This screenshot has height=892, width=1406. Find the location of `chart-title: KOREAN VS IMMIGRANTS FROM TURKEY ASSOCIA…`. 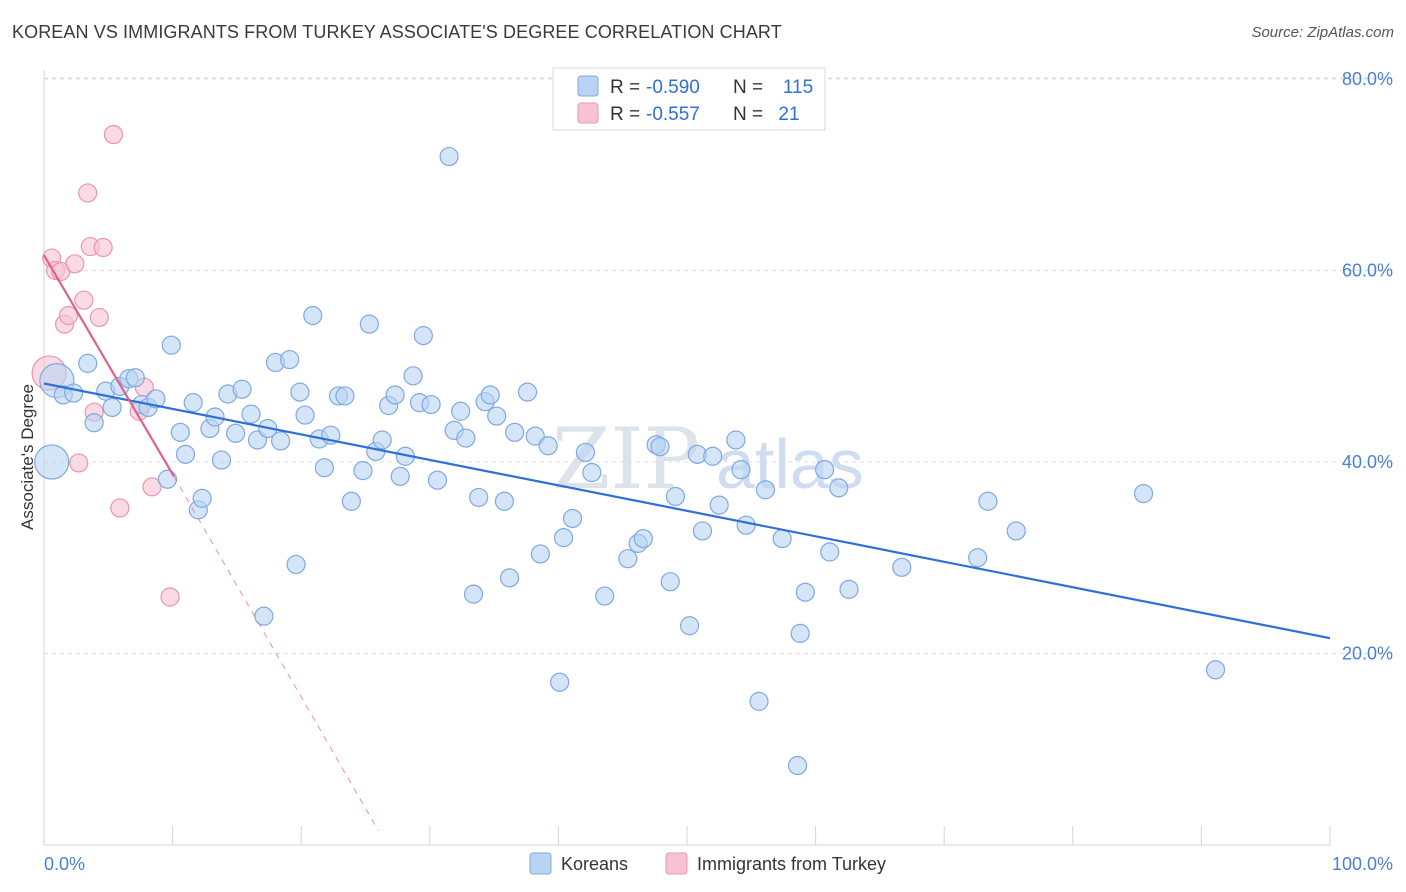

chart-title: KOREAN VS IMMIGRANTS FROM TURKEY ASSOCIA… is located at coordinates (397, 32).